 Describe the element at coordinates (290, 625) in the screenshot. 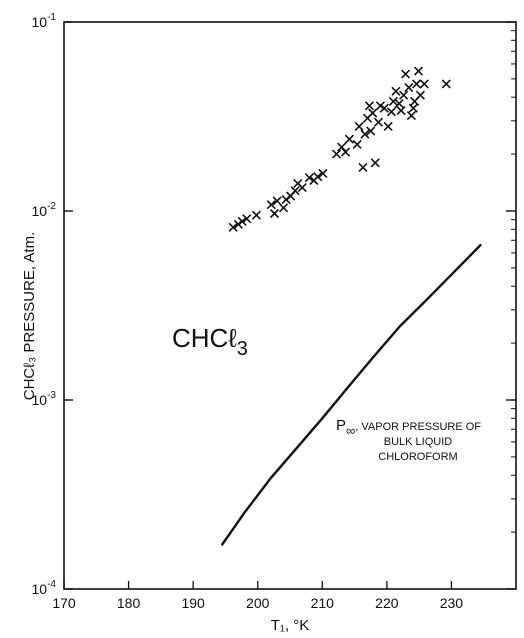

I see `x-axis-title: T₁, °K` at that location.